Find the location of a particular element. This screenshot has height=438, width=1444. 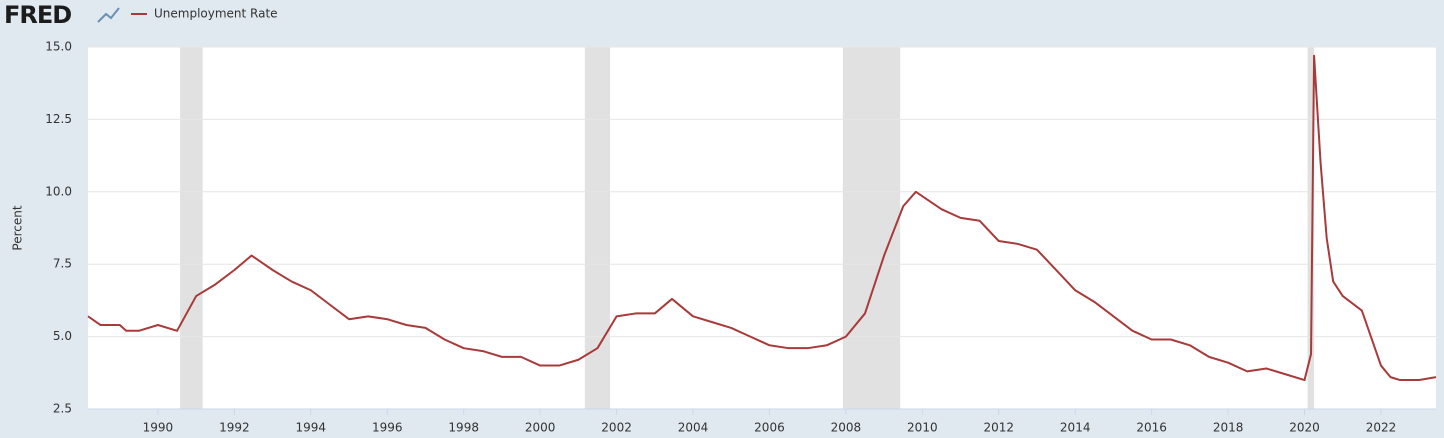

x-tick-label: 2020 is located at coordinates (1304, 428).